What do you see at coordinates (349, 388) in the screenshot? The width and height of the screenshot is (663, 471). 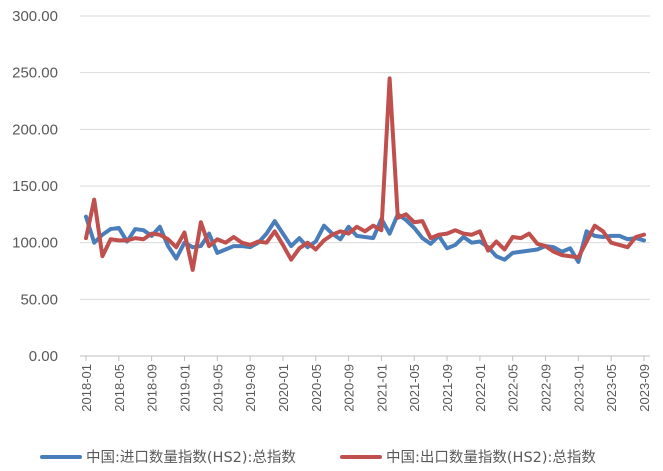 I see `x-tick-label: 2020-09` at bounding box center [349, 388].